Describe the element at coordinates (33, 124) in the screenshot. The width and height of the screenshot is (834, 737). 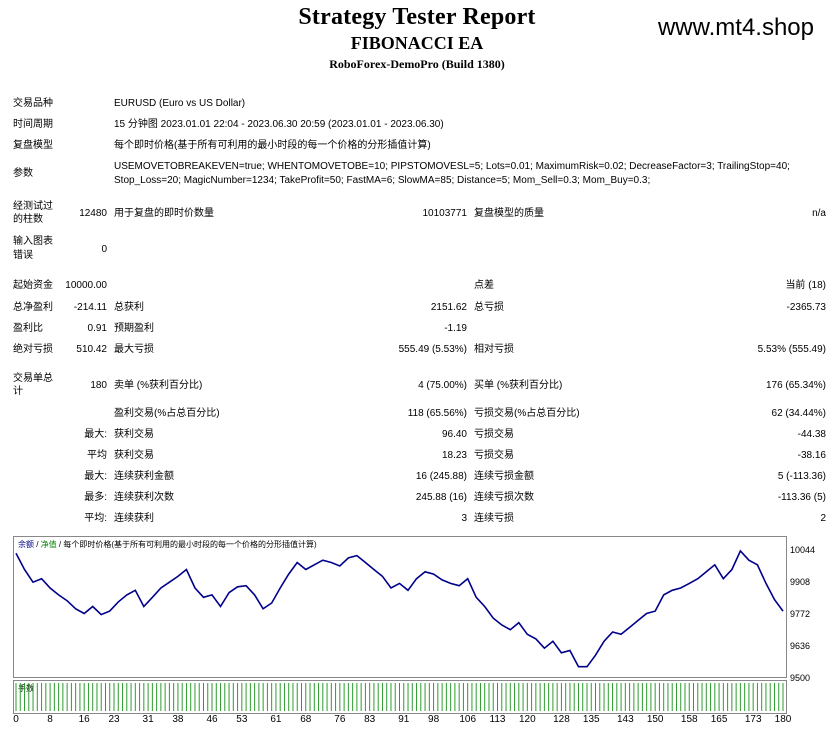
I see `period-label: 时间周期` at that location.